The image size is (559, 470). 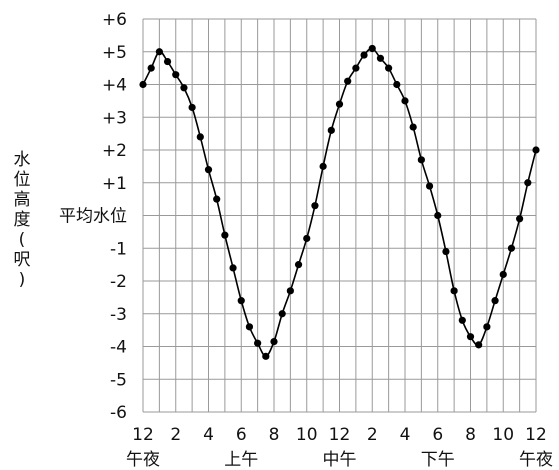 I want to click on y-axis-label-char: 水, so click(x=22, y=160).